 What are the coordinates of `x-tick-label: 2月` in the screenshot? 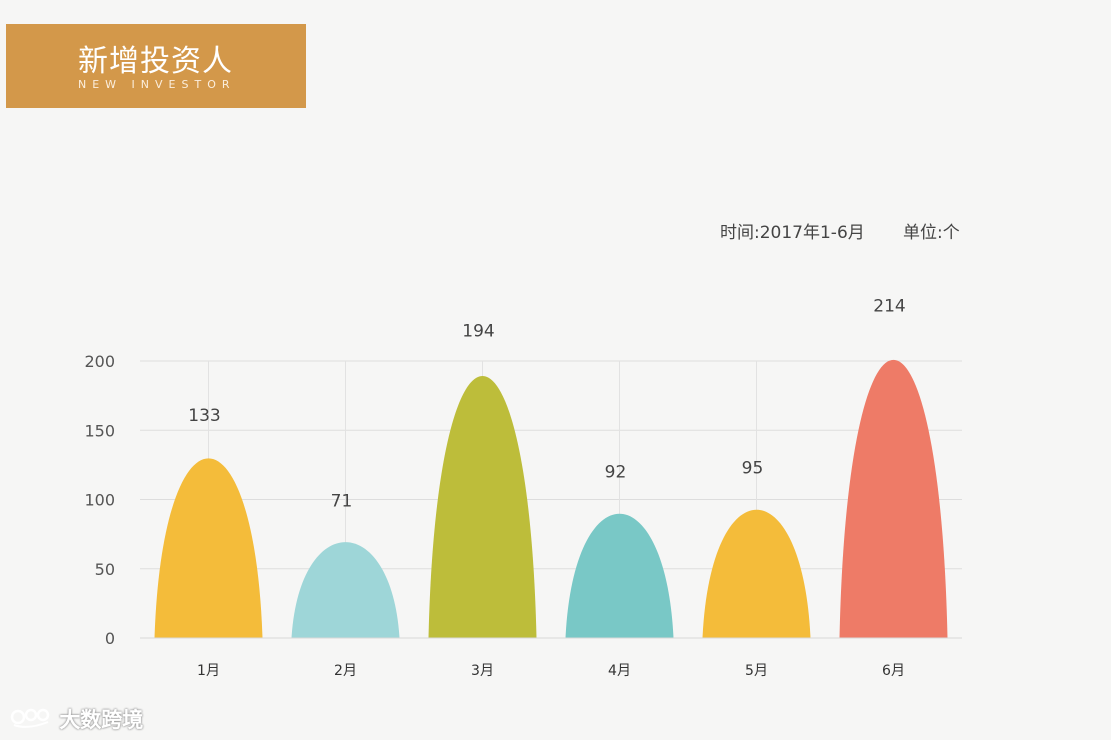 It's located at (345, 671).